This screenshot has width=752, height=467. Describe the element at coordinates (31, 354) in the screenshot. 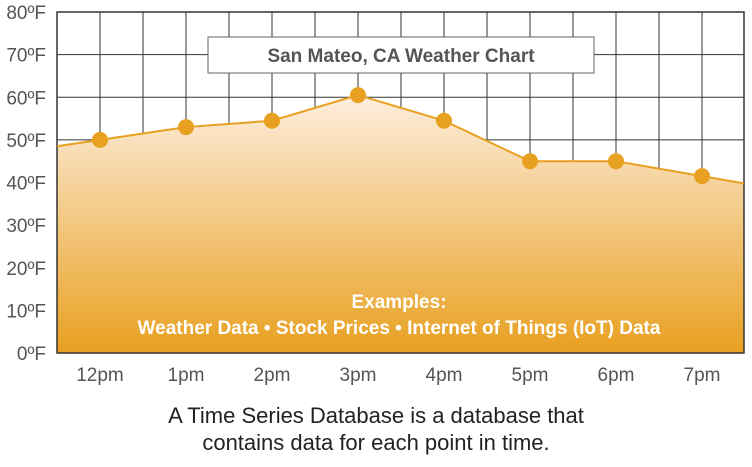

I see `y-tick-label: 0ºF` at that location.